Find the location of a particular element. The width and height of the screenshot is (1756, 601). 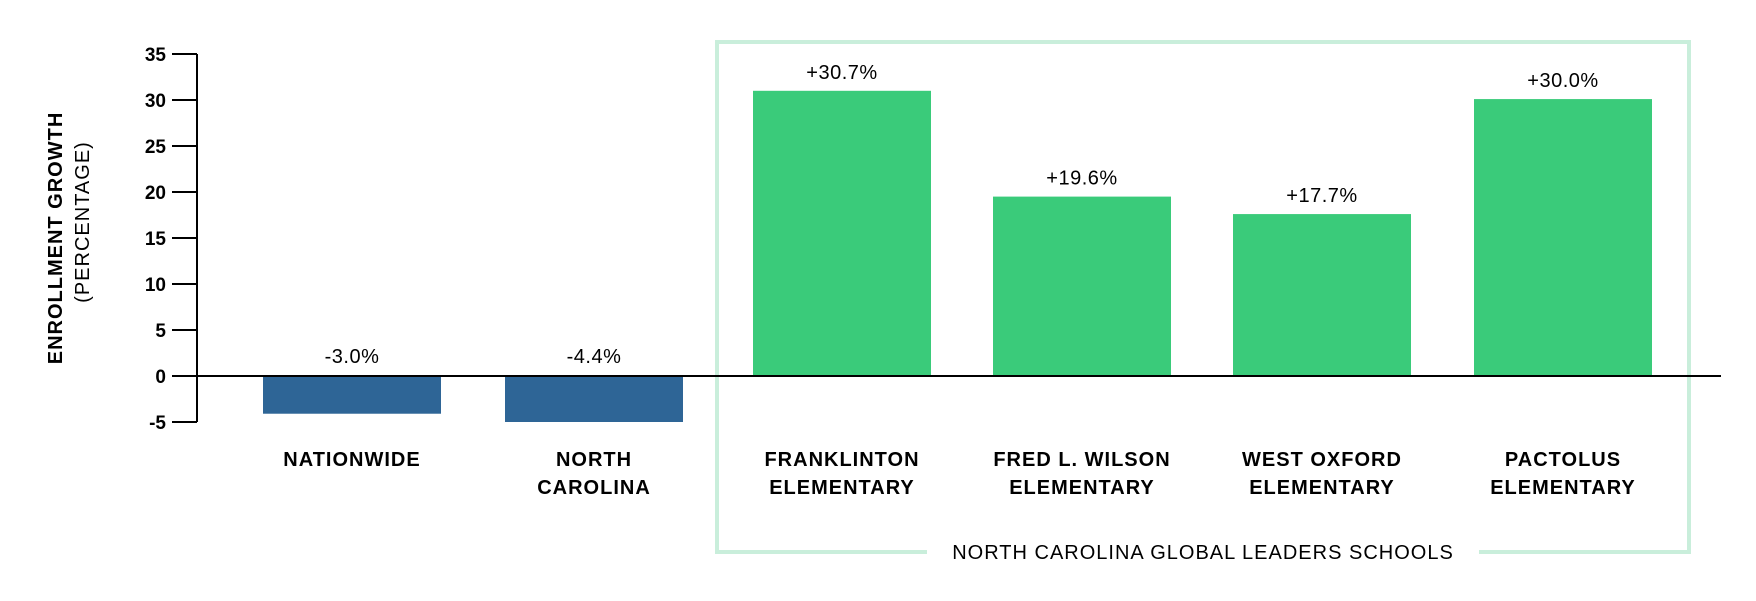

y-tick-label: 15 is located at coordinates (156, 239).